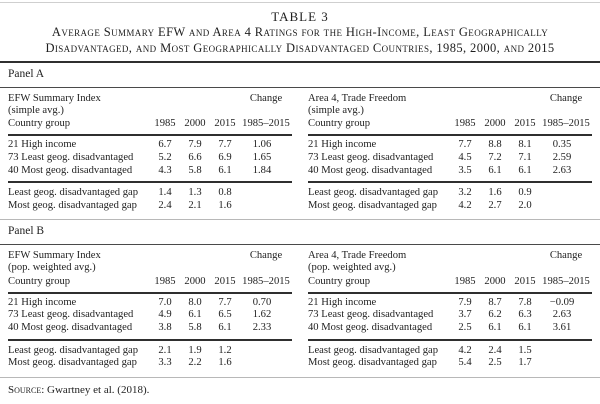 The image size is (600, 404). What do you see at coordinates (525, 145) in the screenshot?
I see `value-cell: 8.1` at bounding box center [525, 145].